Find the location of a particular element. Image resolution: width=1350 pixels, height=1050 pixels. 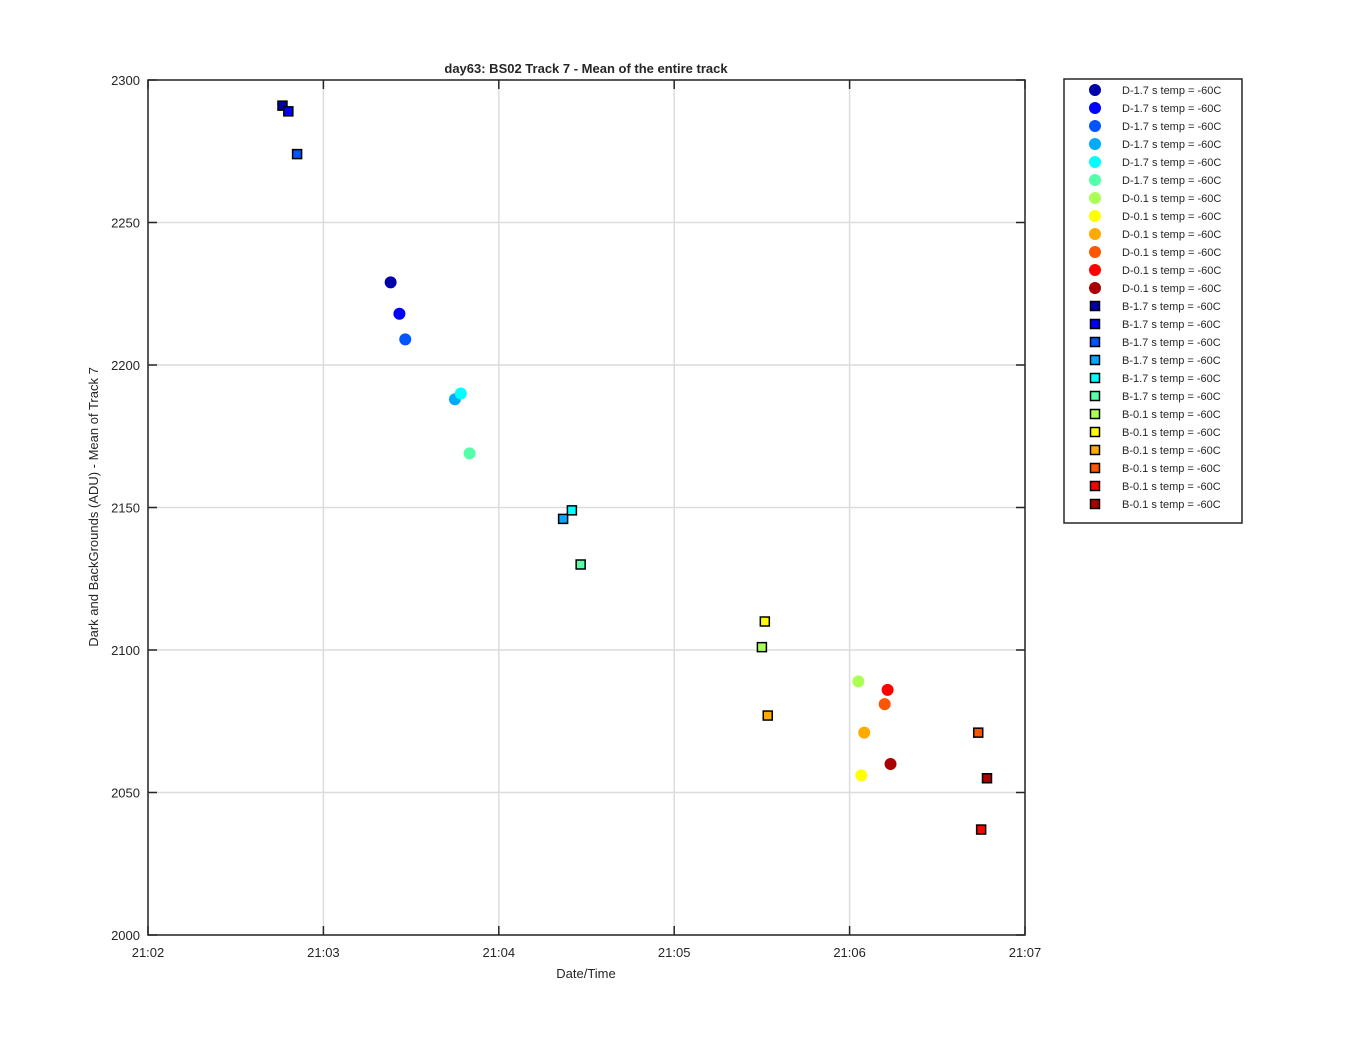

x-tick-label: 21:03 is located at coordinates (323, 952).